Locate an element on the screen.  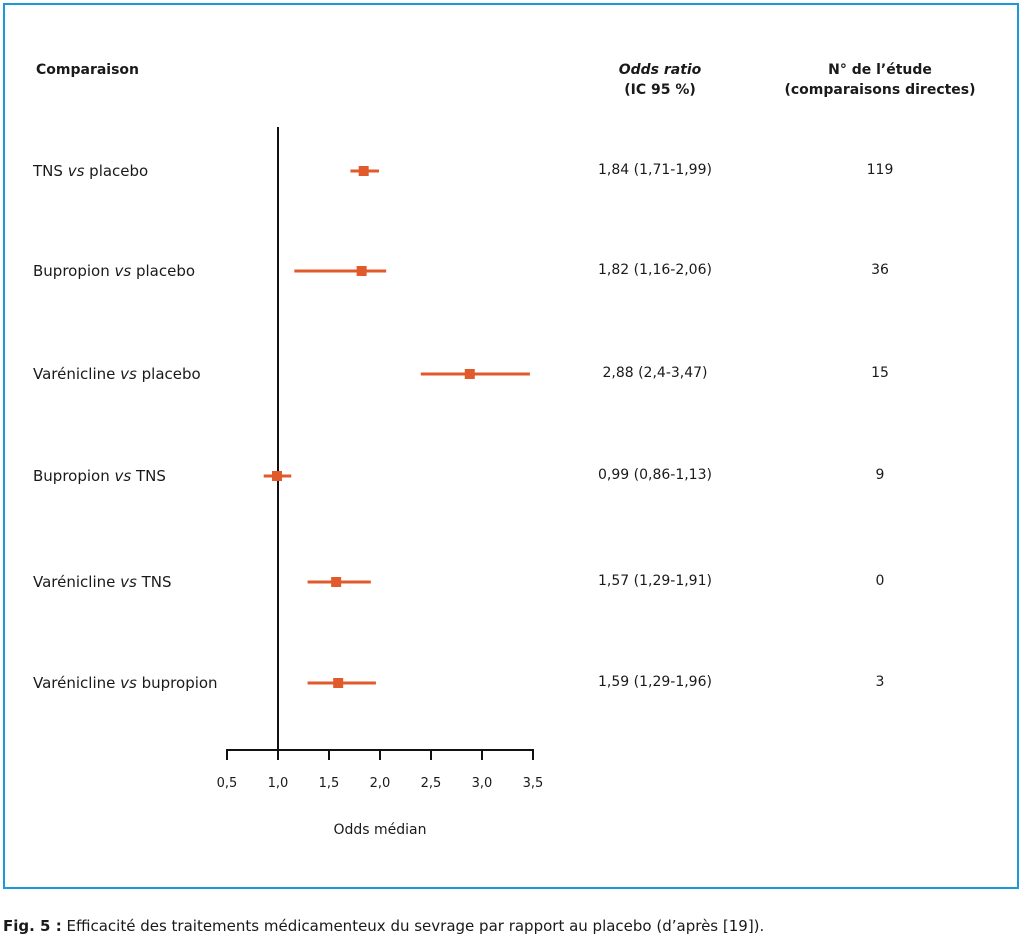
x-tick-label: 1,0 is located at coordinates (278, 783).